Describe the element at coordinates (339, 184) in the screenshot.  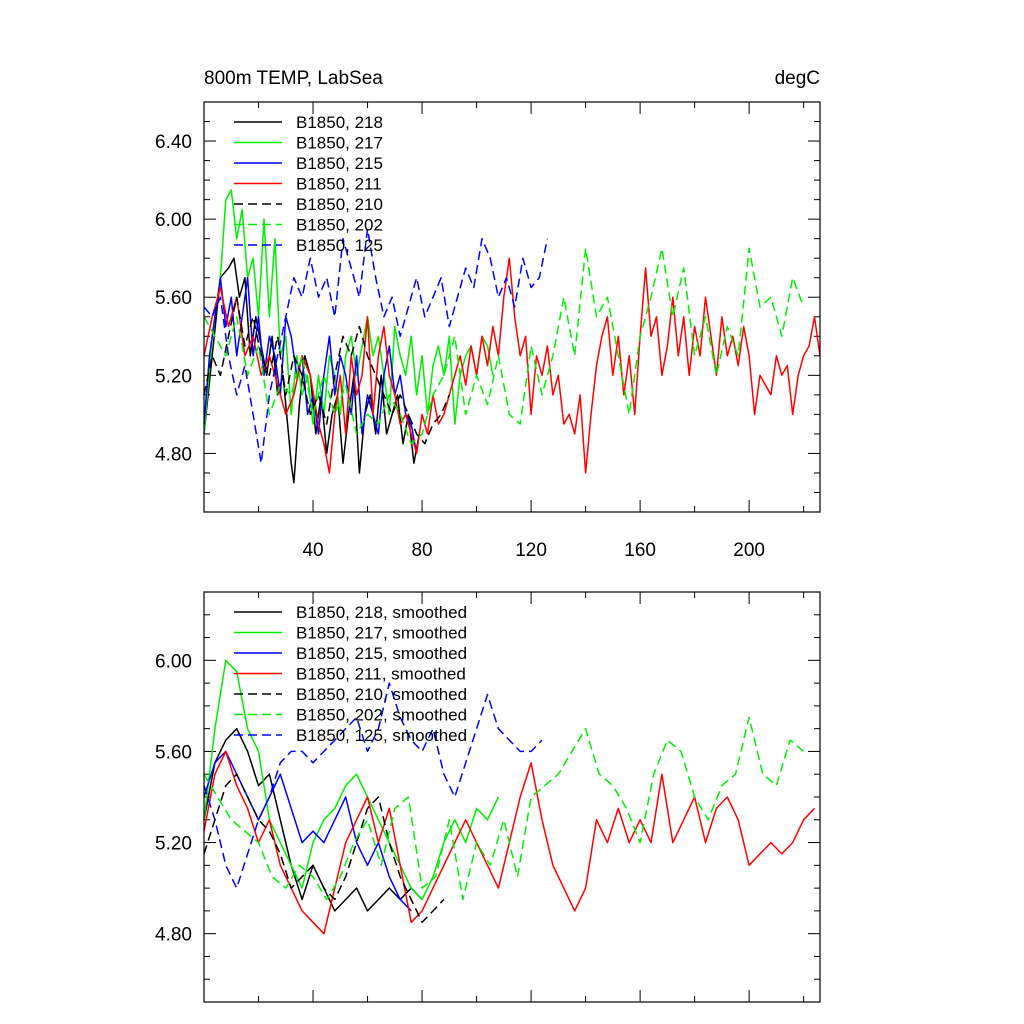
I see `legend-label: B1850, 211` at that location.